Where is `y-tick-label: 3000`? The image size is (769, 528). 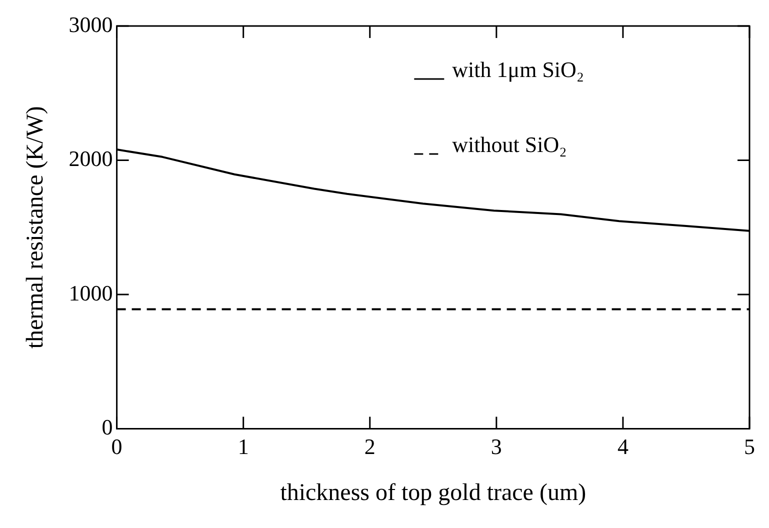 y-tick-label: 3000 is located at coordinates (90, 24).